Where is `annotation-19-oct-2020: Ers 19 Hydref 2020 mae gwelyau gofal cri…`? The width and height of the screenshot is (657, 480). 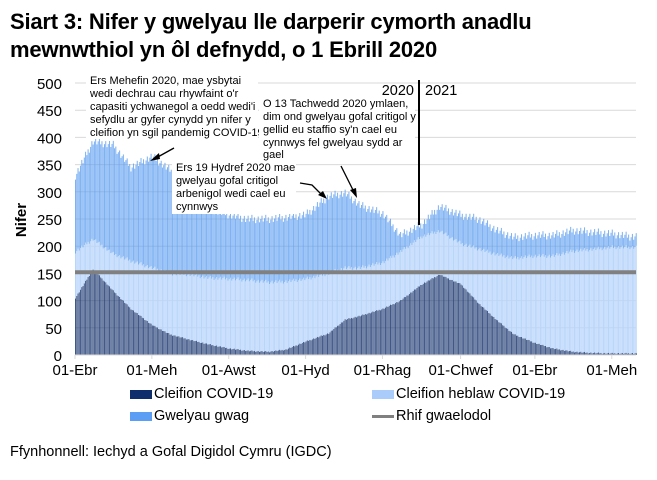
annotation-19-oct-2020: Ers 19 Hydref 2020 mae gwelyau gofal cri… is located at coordinates (249, 187).